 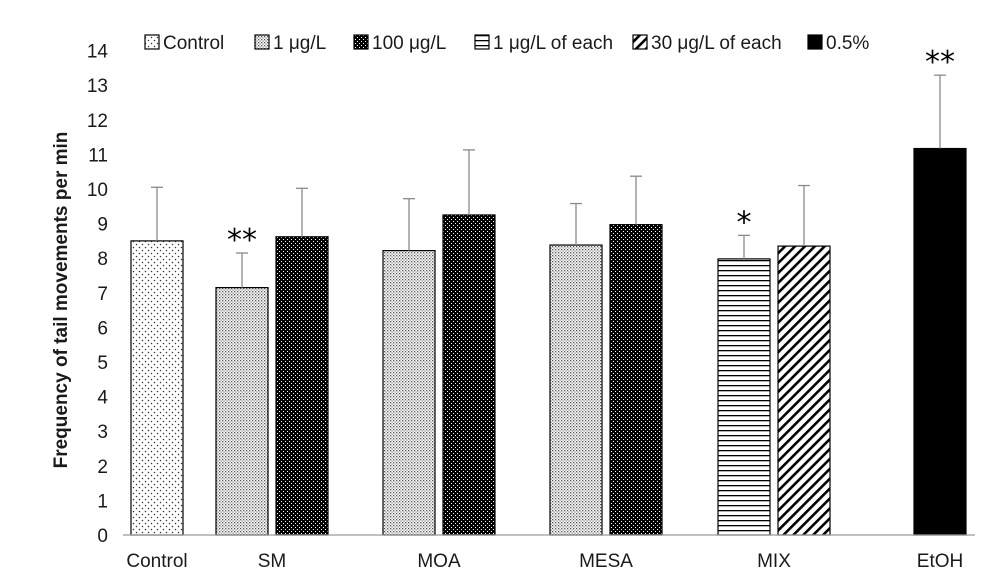 What do you see at coordinates (102, 328) in the screenshot?
I see `y-tick-label: 6` at bounding box center [102, 328].